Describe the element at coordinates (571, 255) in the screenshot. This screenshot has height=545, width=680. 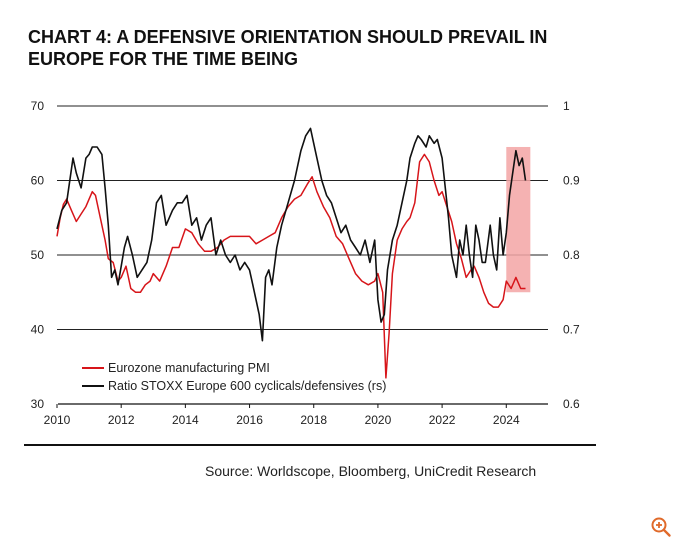
I see `y2-tick-label: 0.8` at that location.